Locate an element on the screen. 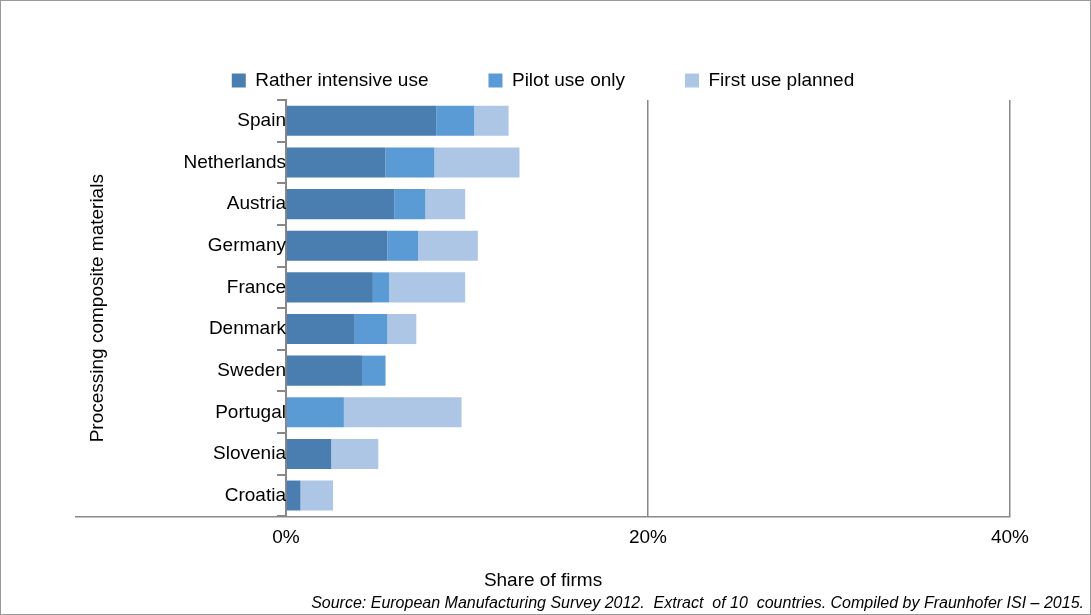  x-tick-label: 20% is located at coordinates (648, 537).